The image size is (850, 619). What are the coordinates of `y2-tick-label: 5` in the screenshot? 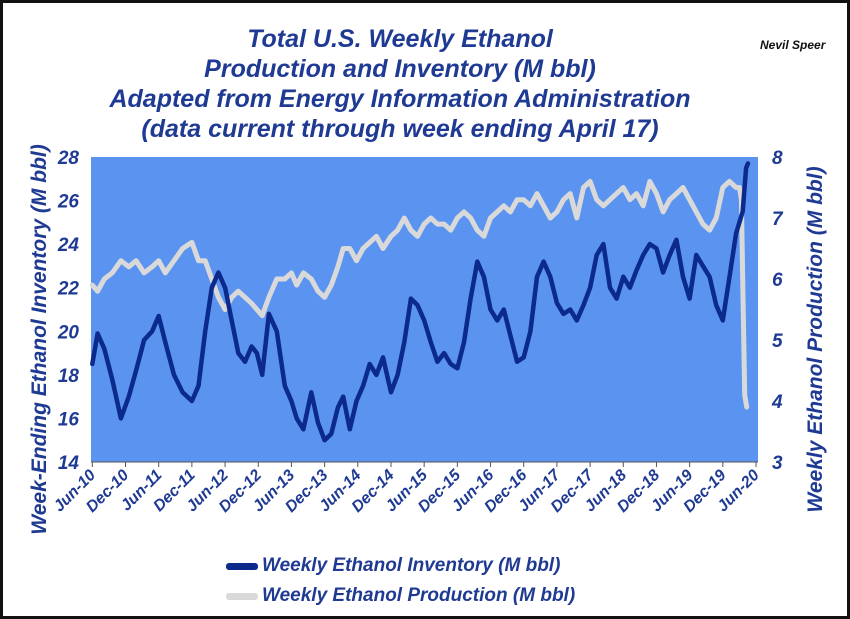 It's located at (777, 341).